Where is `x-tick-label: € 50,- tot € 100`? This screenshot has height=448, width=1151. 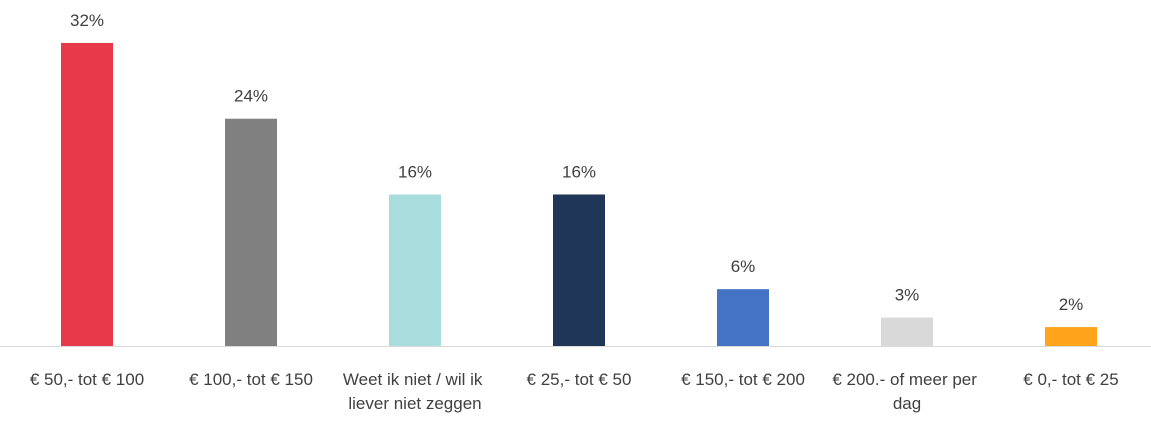
x-tick-label: € 50,- tot € 100 is located at coordinates (87, 379).